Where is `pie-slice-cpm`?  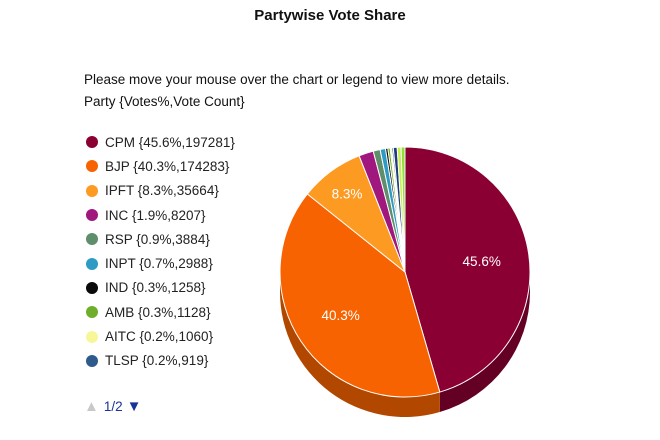 pie-slice-cpm is located at coordinates (467, 269).